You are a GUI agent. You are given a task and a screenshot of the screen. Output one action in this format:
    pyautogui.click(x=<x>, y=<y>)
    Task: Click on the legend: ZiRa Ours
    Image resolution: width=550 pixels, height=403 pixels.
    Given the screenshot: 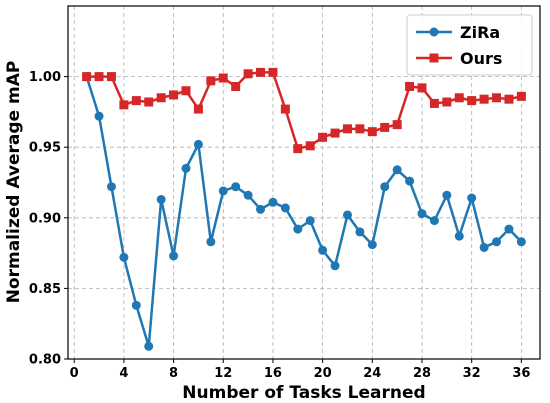 What is the action you would take?
    pyautogui.click(x=469, y=45)
    